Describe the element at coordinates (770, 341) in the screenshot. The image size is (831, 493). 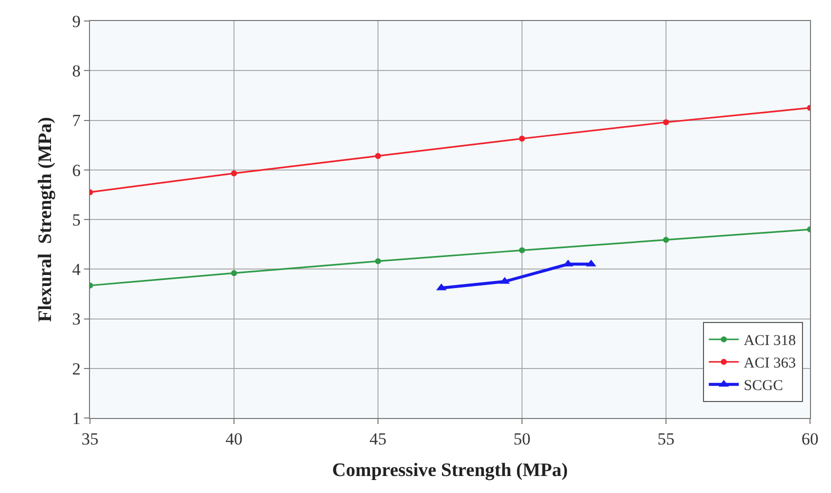
I see `legend-label: ACI 318` at that location.